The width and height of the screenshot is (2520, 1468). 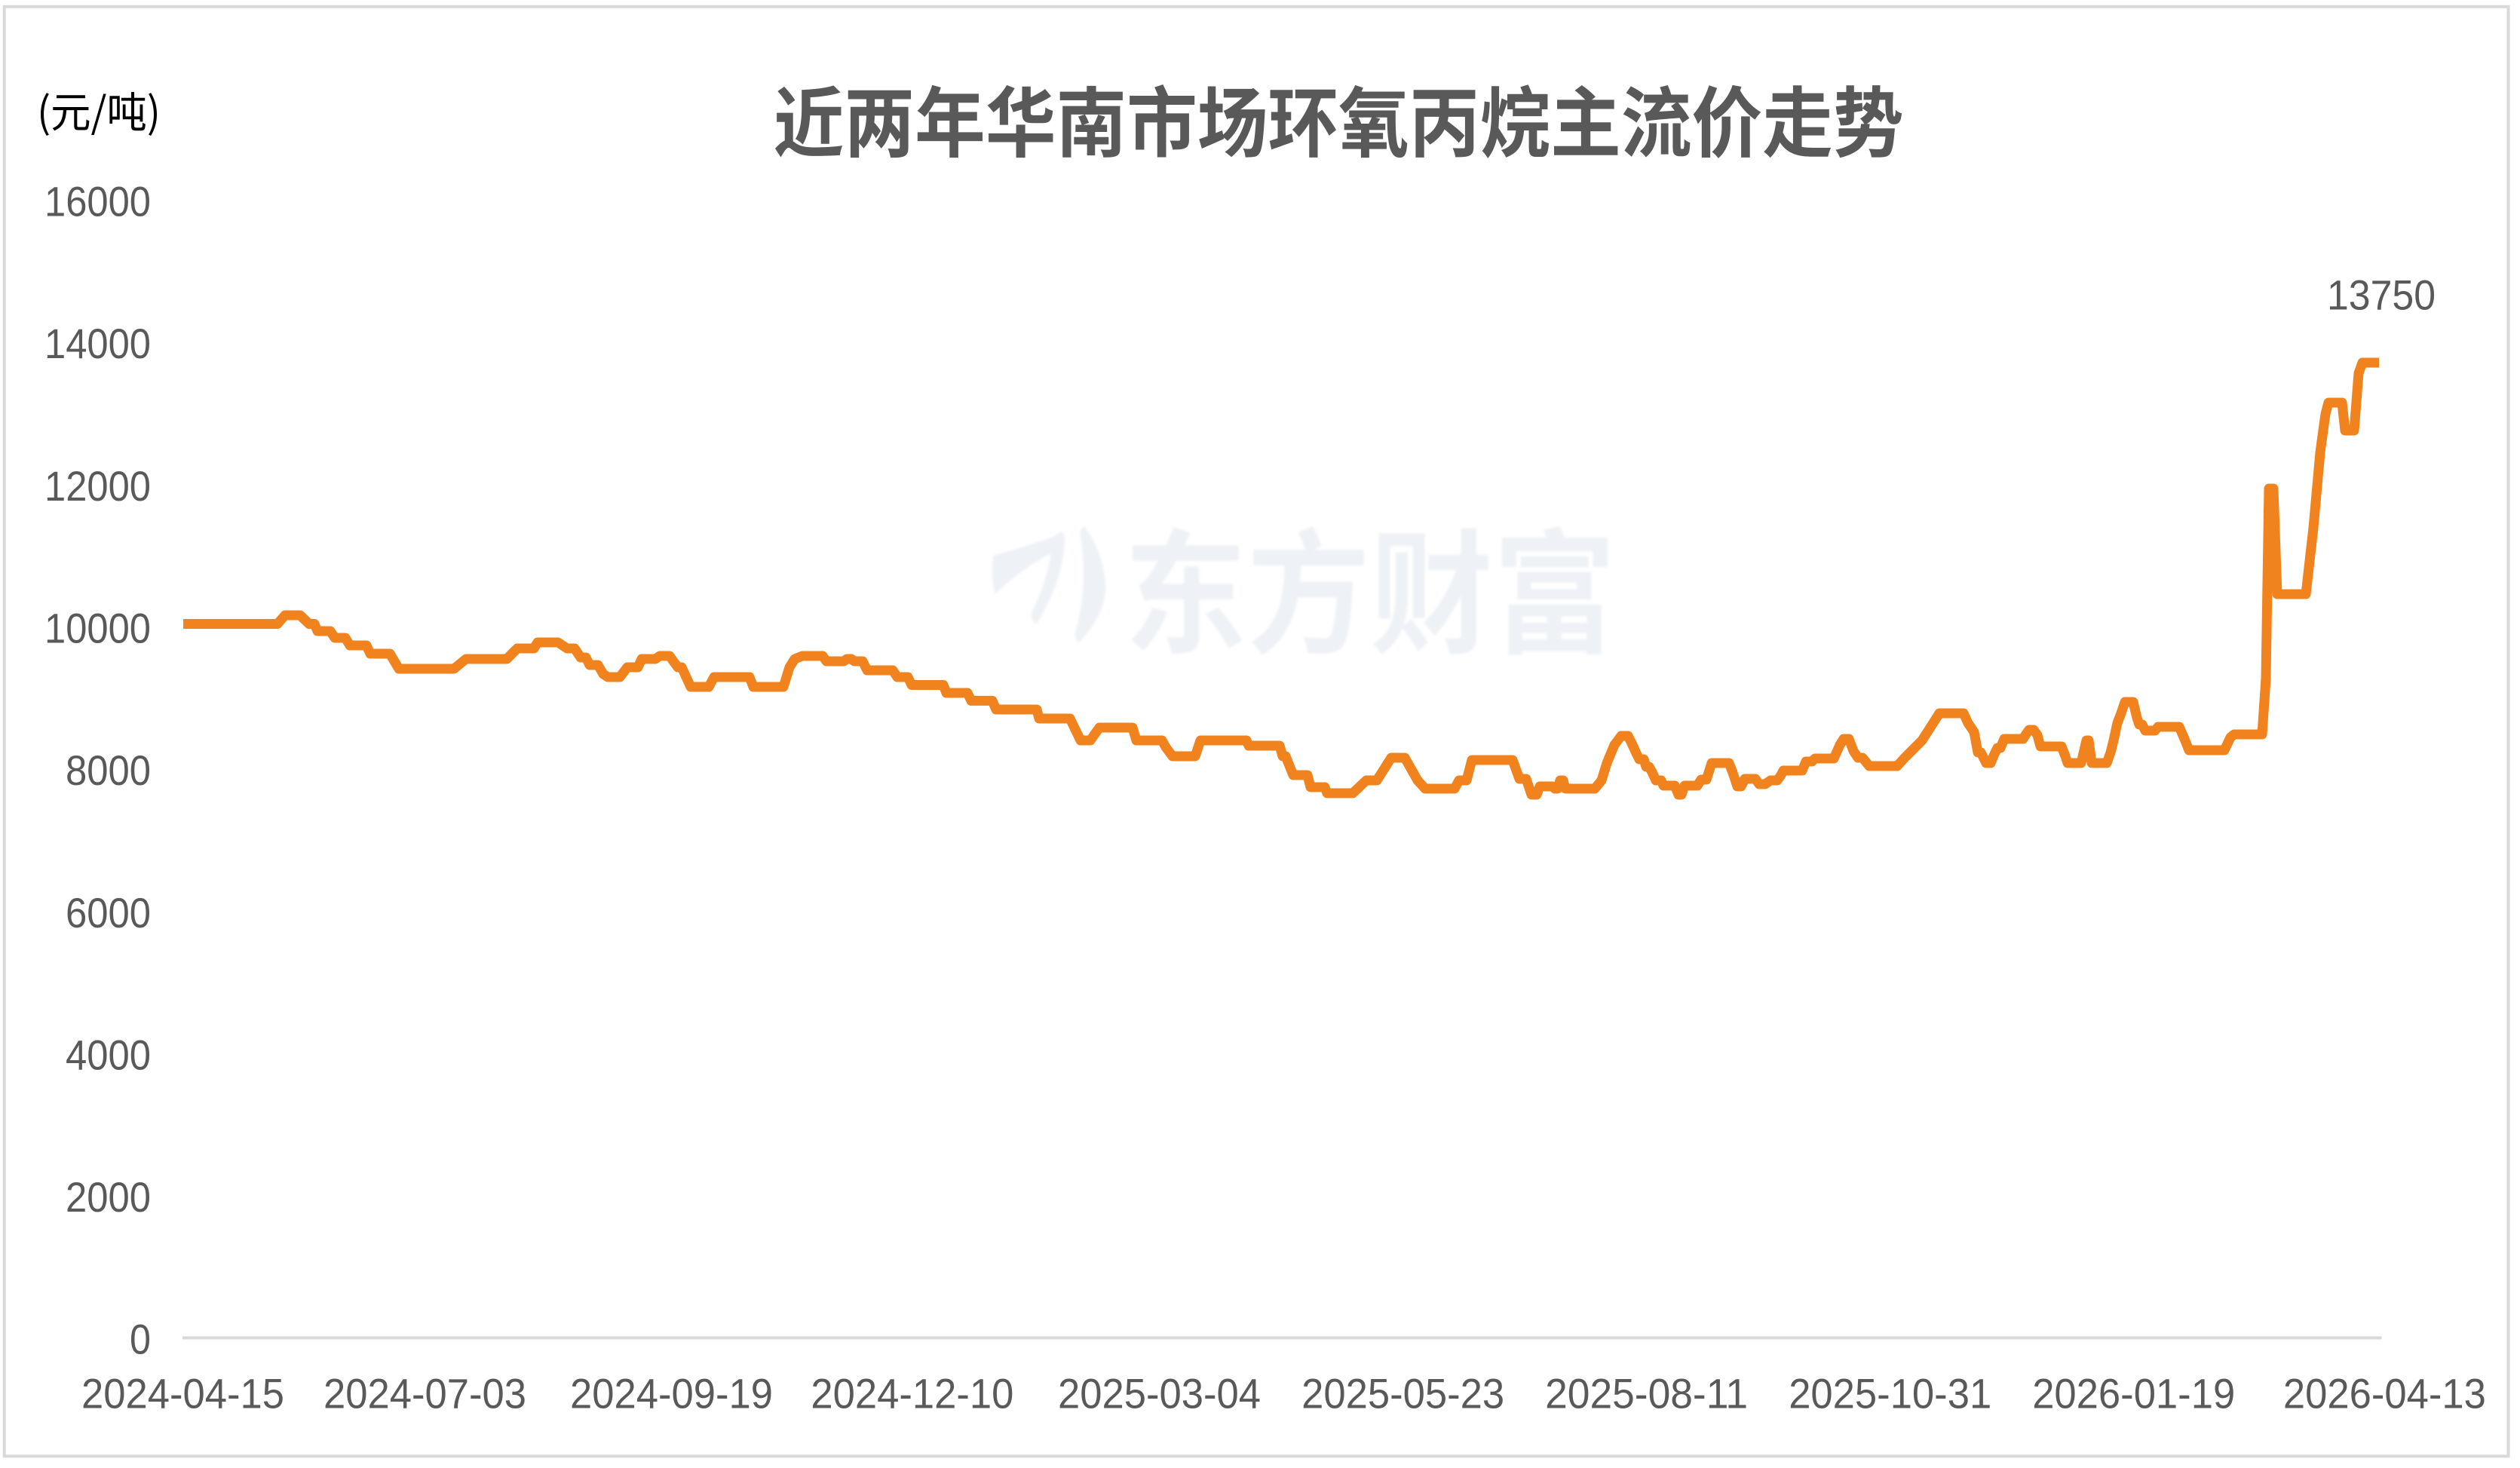 What do you see at coordinates (108, 1197) in the screenshot?
I see `svg-text: 2000` at bounding box center [108, 1197].